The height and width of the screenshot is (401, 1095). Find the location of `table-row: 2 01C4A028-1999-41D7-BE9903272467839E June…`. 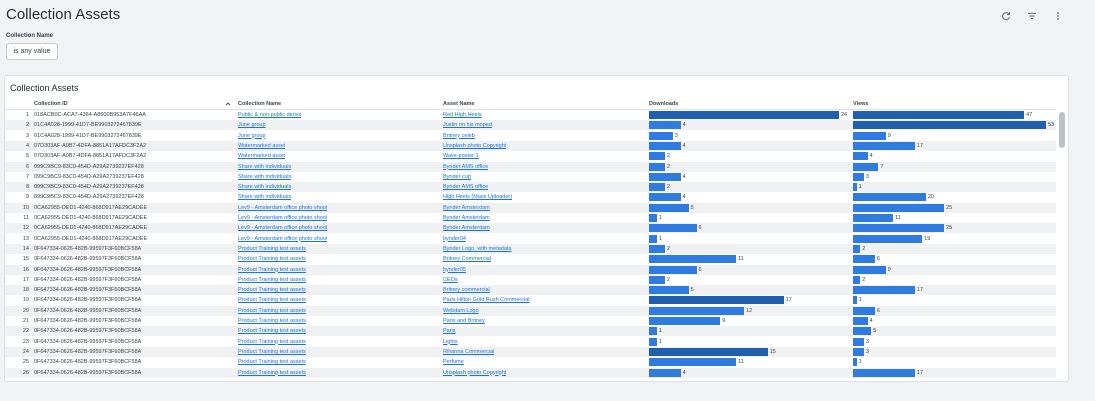

table-row: 2 01C4A028-1999-41D7-BE9903272467839E June… is located at coordinates (531, 125).